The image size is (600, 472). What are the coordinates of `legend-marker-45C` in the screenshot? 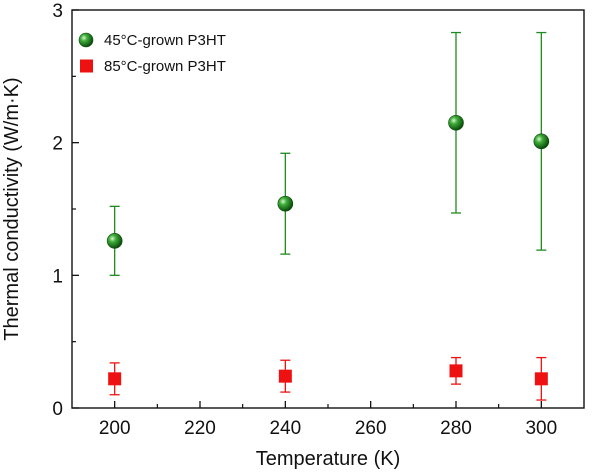 It's located at (86, 40).